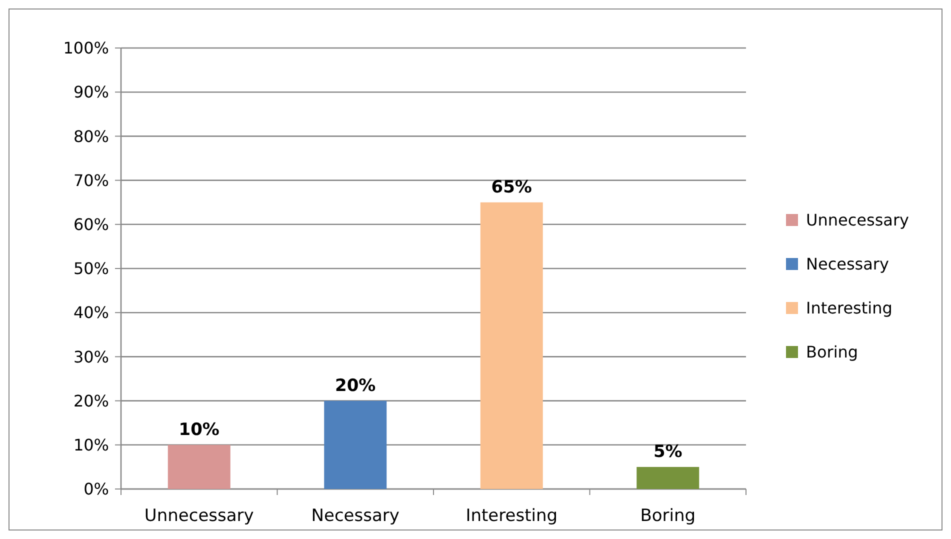  I want to click on y-tick-label: 10%, so click(91, 445).